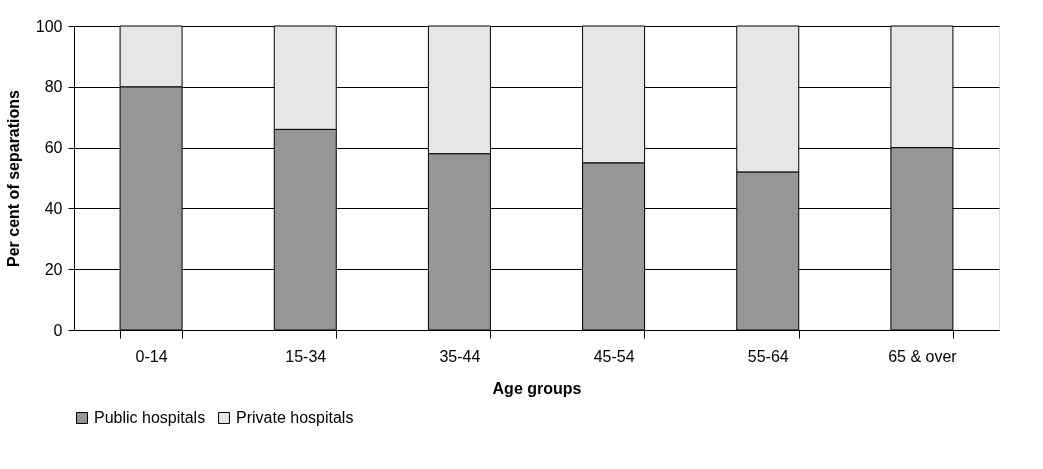 The height and width of the screenshot is (469, 1043). Describe the element at coordinates (53, 269) in the screenshot. I see `y-tick-label: 20` at that location.